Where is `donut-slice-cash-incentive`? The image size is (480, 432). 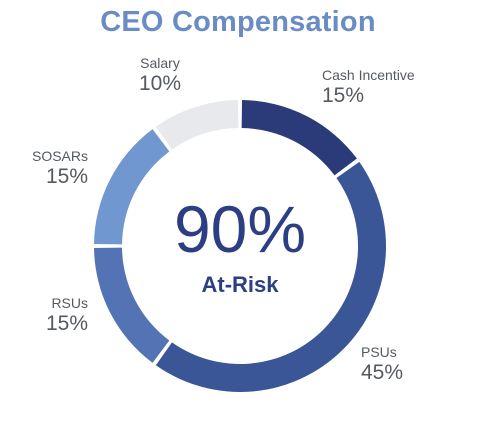 donut-slice-cash-incentive is located at coordinates (299, 138).